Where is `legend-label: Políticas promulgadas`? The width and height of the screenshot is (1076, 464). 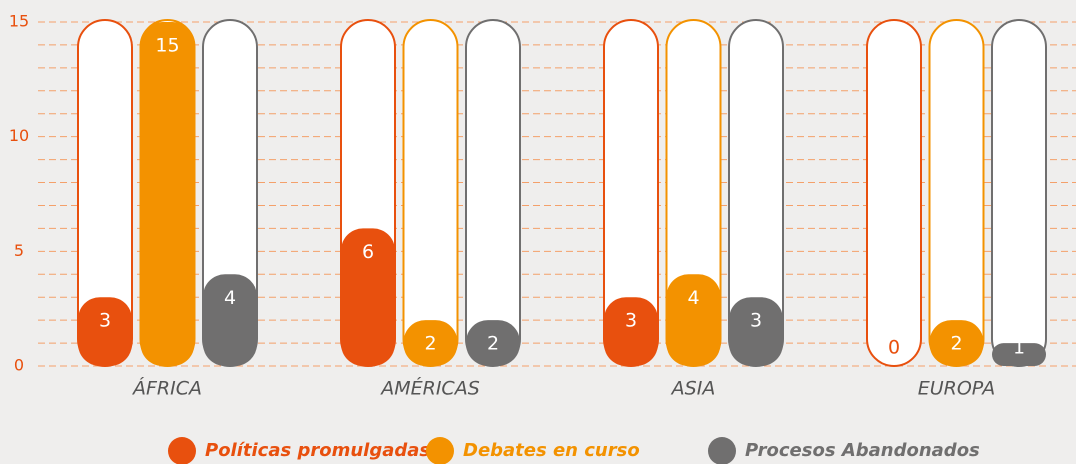
legend-label: Políticas promulgadas is located at coordinates (317, 450).